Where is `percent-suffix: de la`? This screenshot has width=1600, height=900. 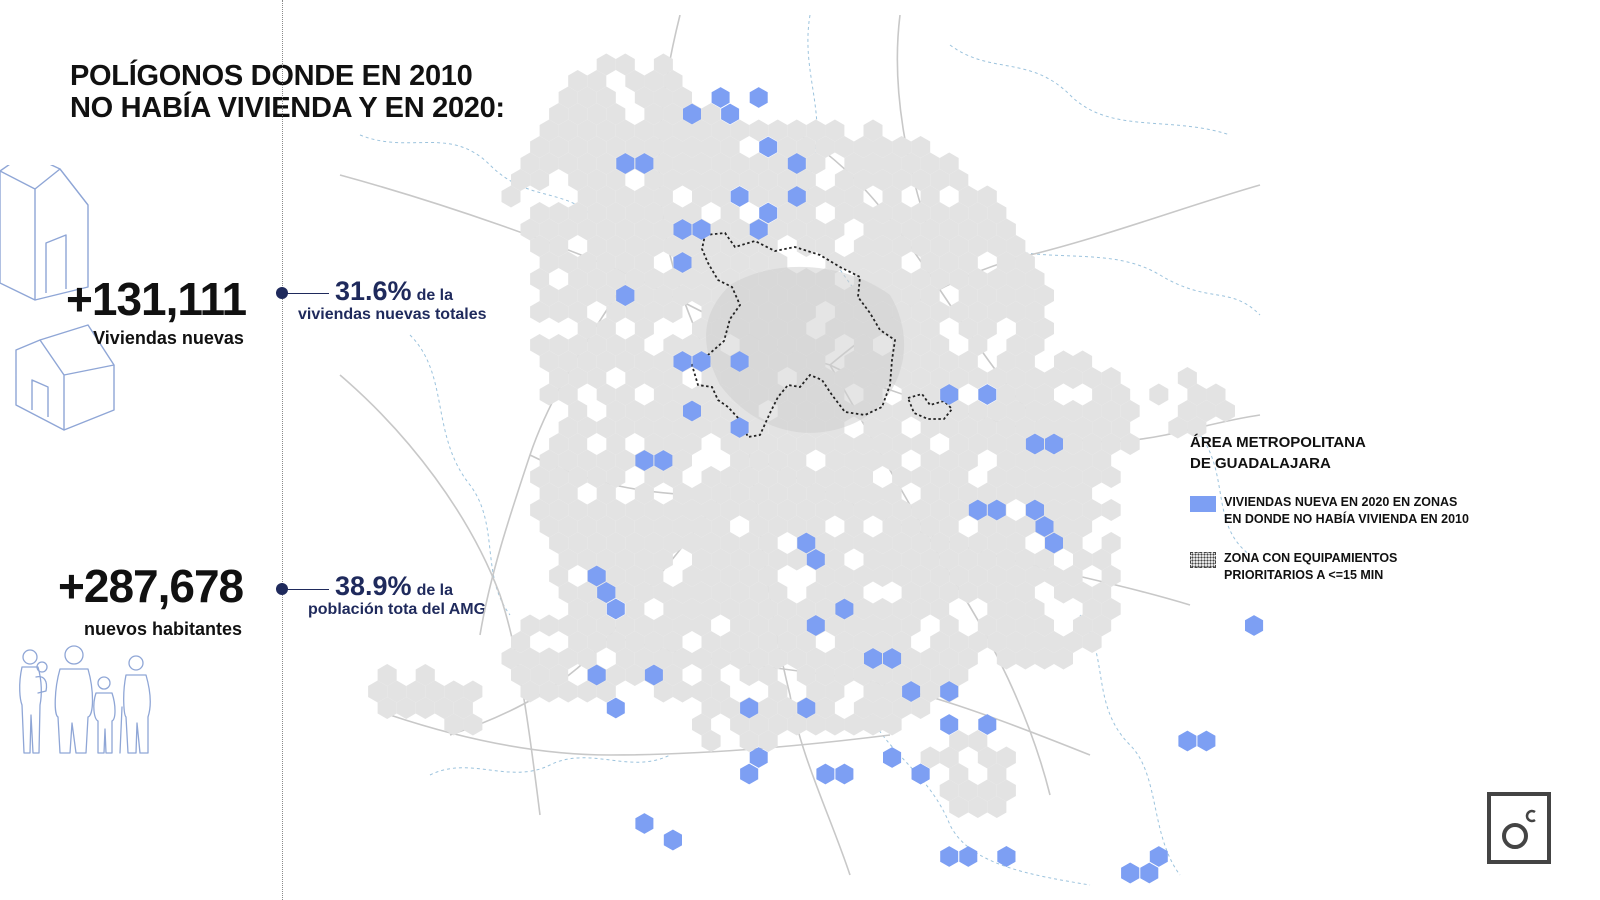 percent-suffix: de la is located at coordinates (435, 295).